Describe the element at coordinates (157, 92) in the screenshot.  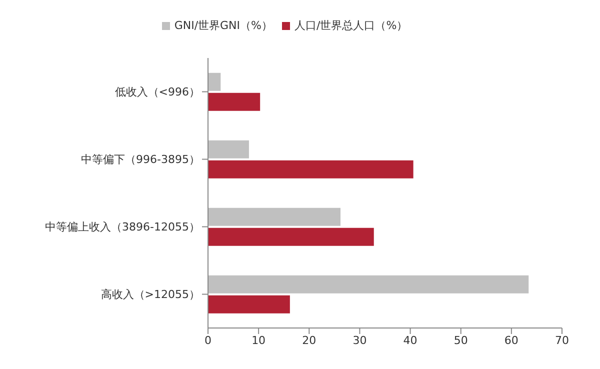
I see `y-tick-label: 低收入（<996）` at that location.